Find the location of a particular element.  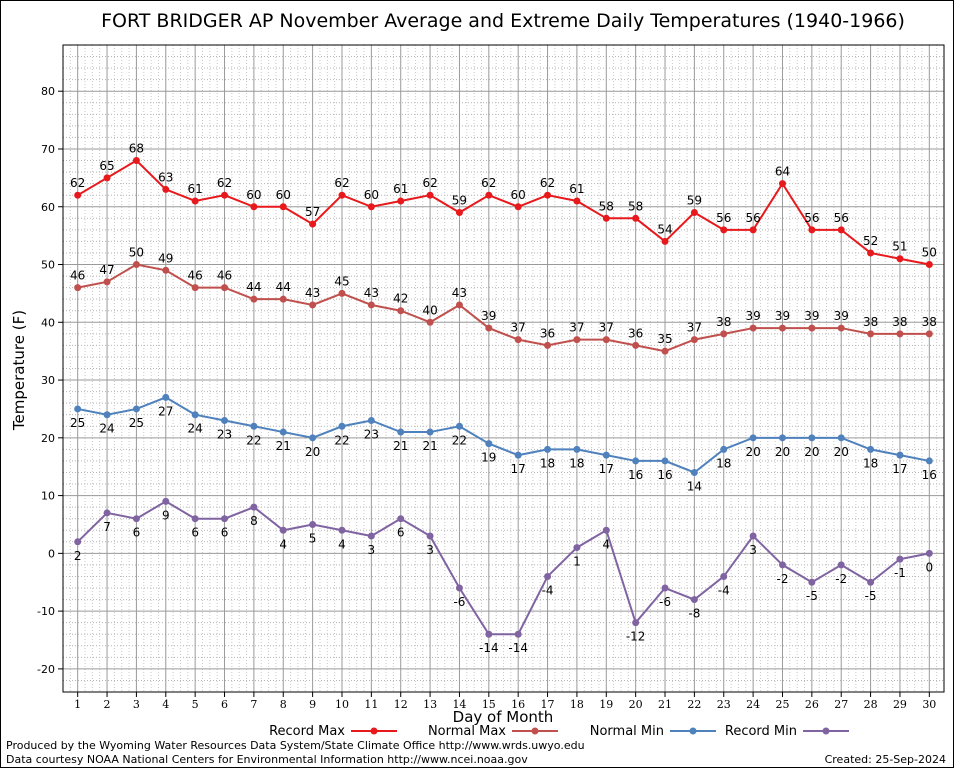

y-tick-label: 60 is located at coordinates (48, 207).